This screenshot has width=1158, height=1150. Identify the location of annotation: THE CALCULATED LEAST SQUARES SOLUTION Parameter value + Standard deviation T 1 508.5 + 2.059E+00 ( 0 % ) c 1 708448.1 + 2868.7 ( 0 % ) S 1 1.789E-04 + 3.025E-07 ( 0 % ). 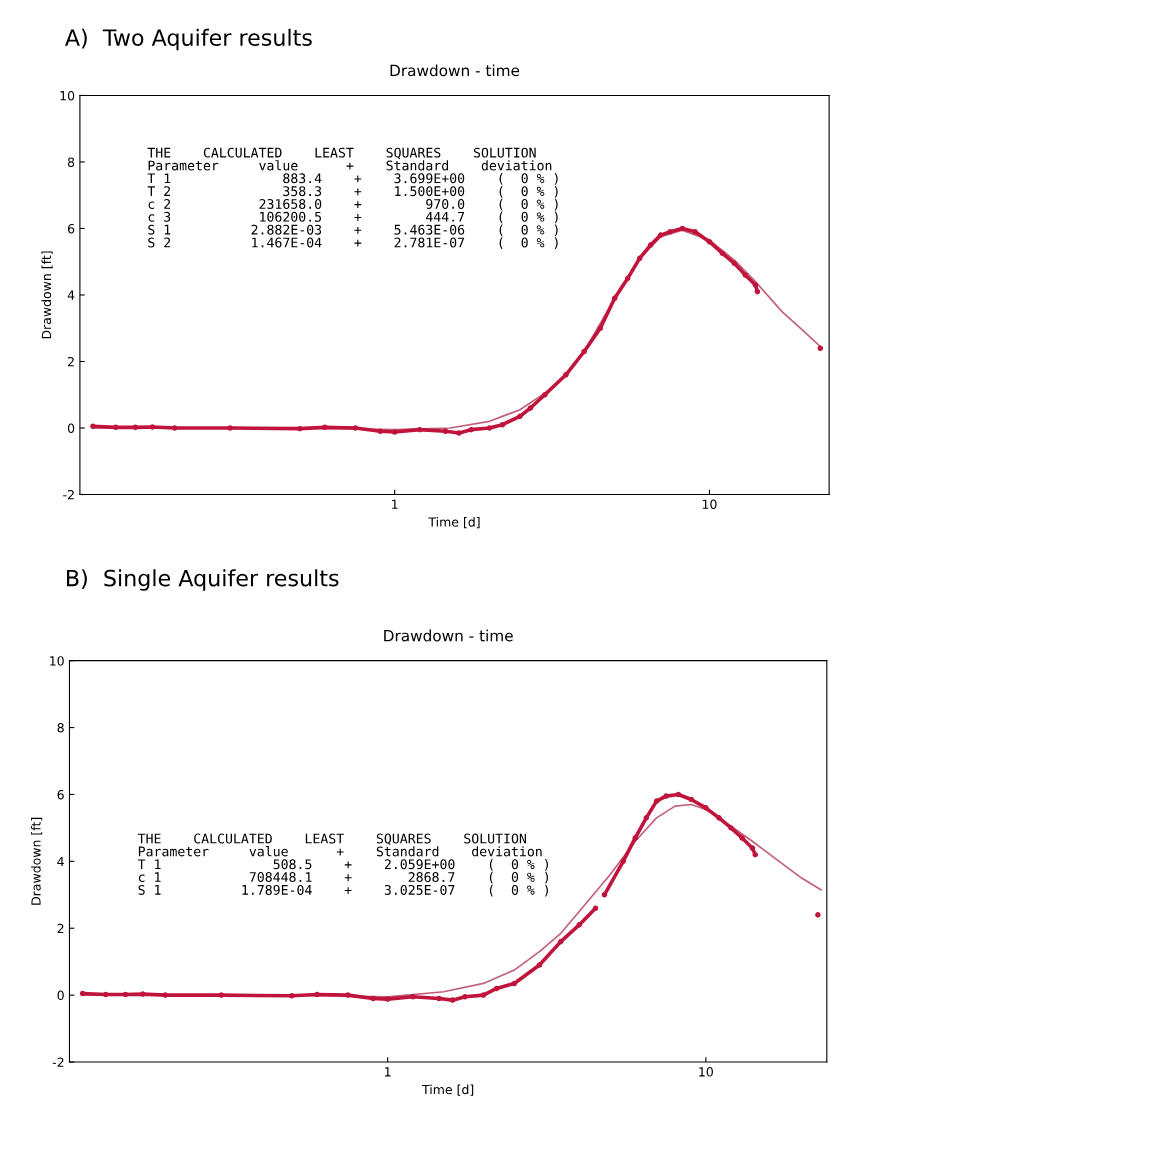
(342, 865).